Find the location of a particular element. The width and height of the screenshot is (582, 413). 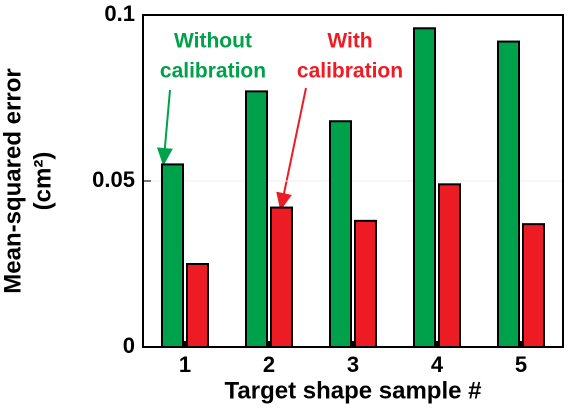

x-tick-label: 2 is located at coordinates (269, 364).